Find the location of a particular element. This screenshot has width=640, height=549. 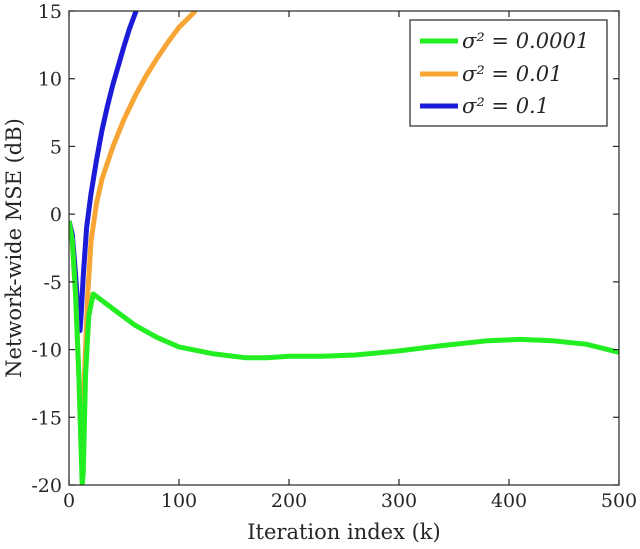

y-tick-label-4: 0 is located at coordinates (56, 215).